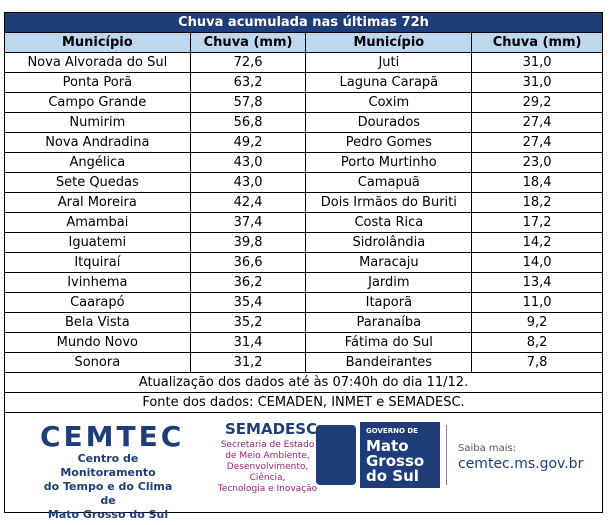 This screenshot has width=613, height=525. I want to click on cell: Campo Grande, so click(97, 102).